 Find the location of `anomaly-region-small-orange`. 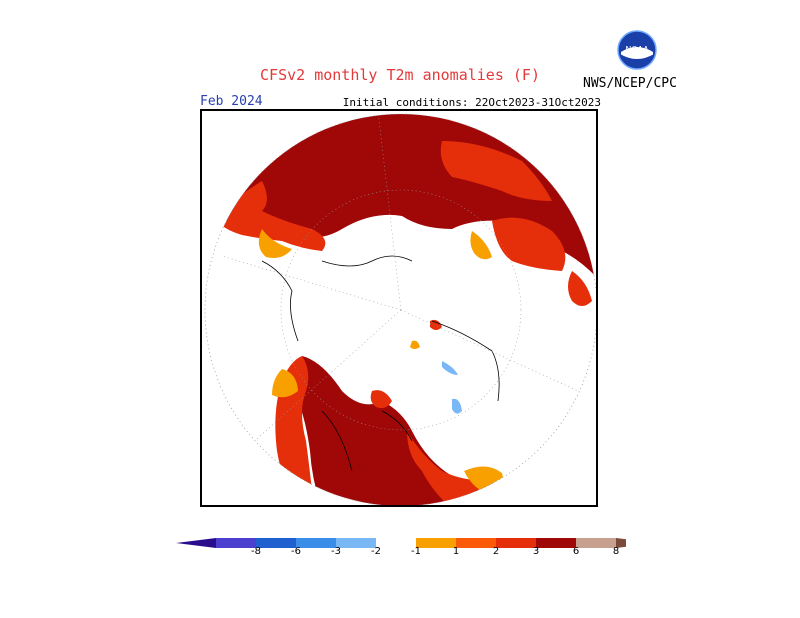

anomaly-region-small-orange is located at coordinates (415, 344).